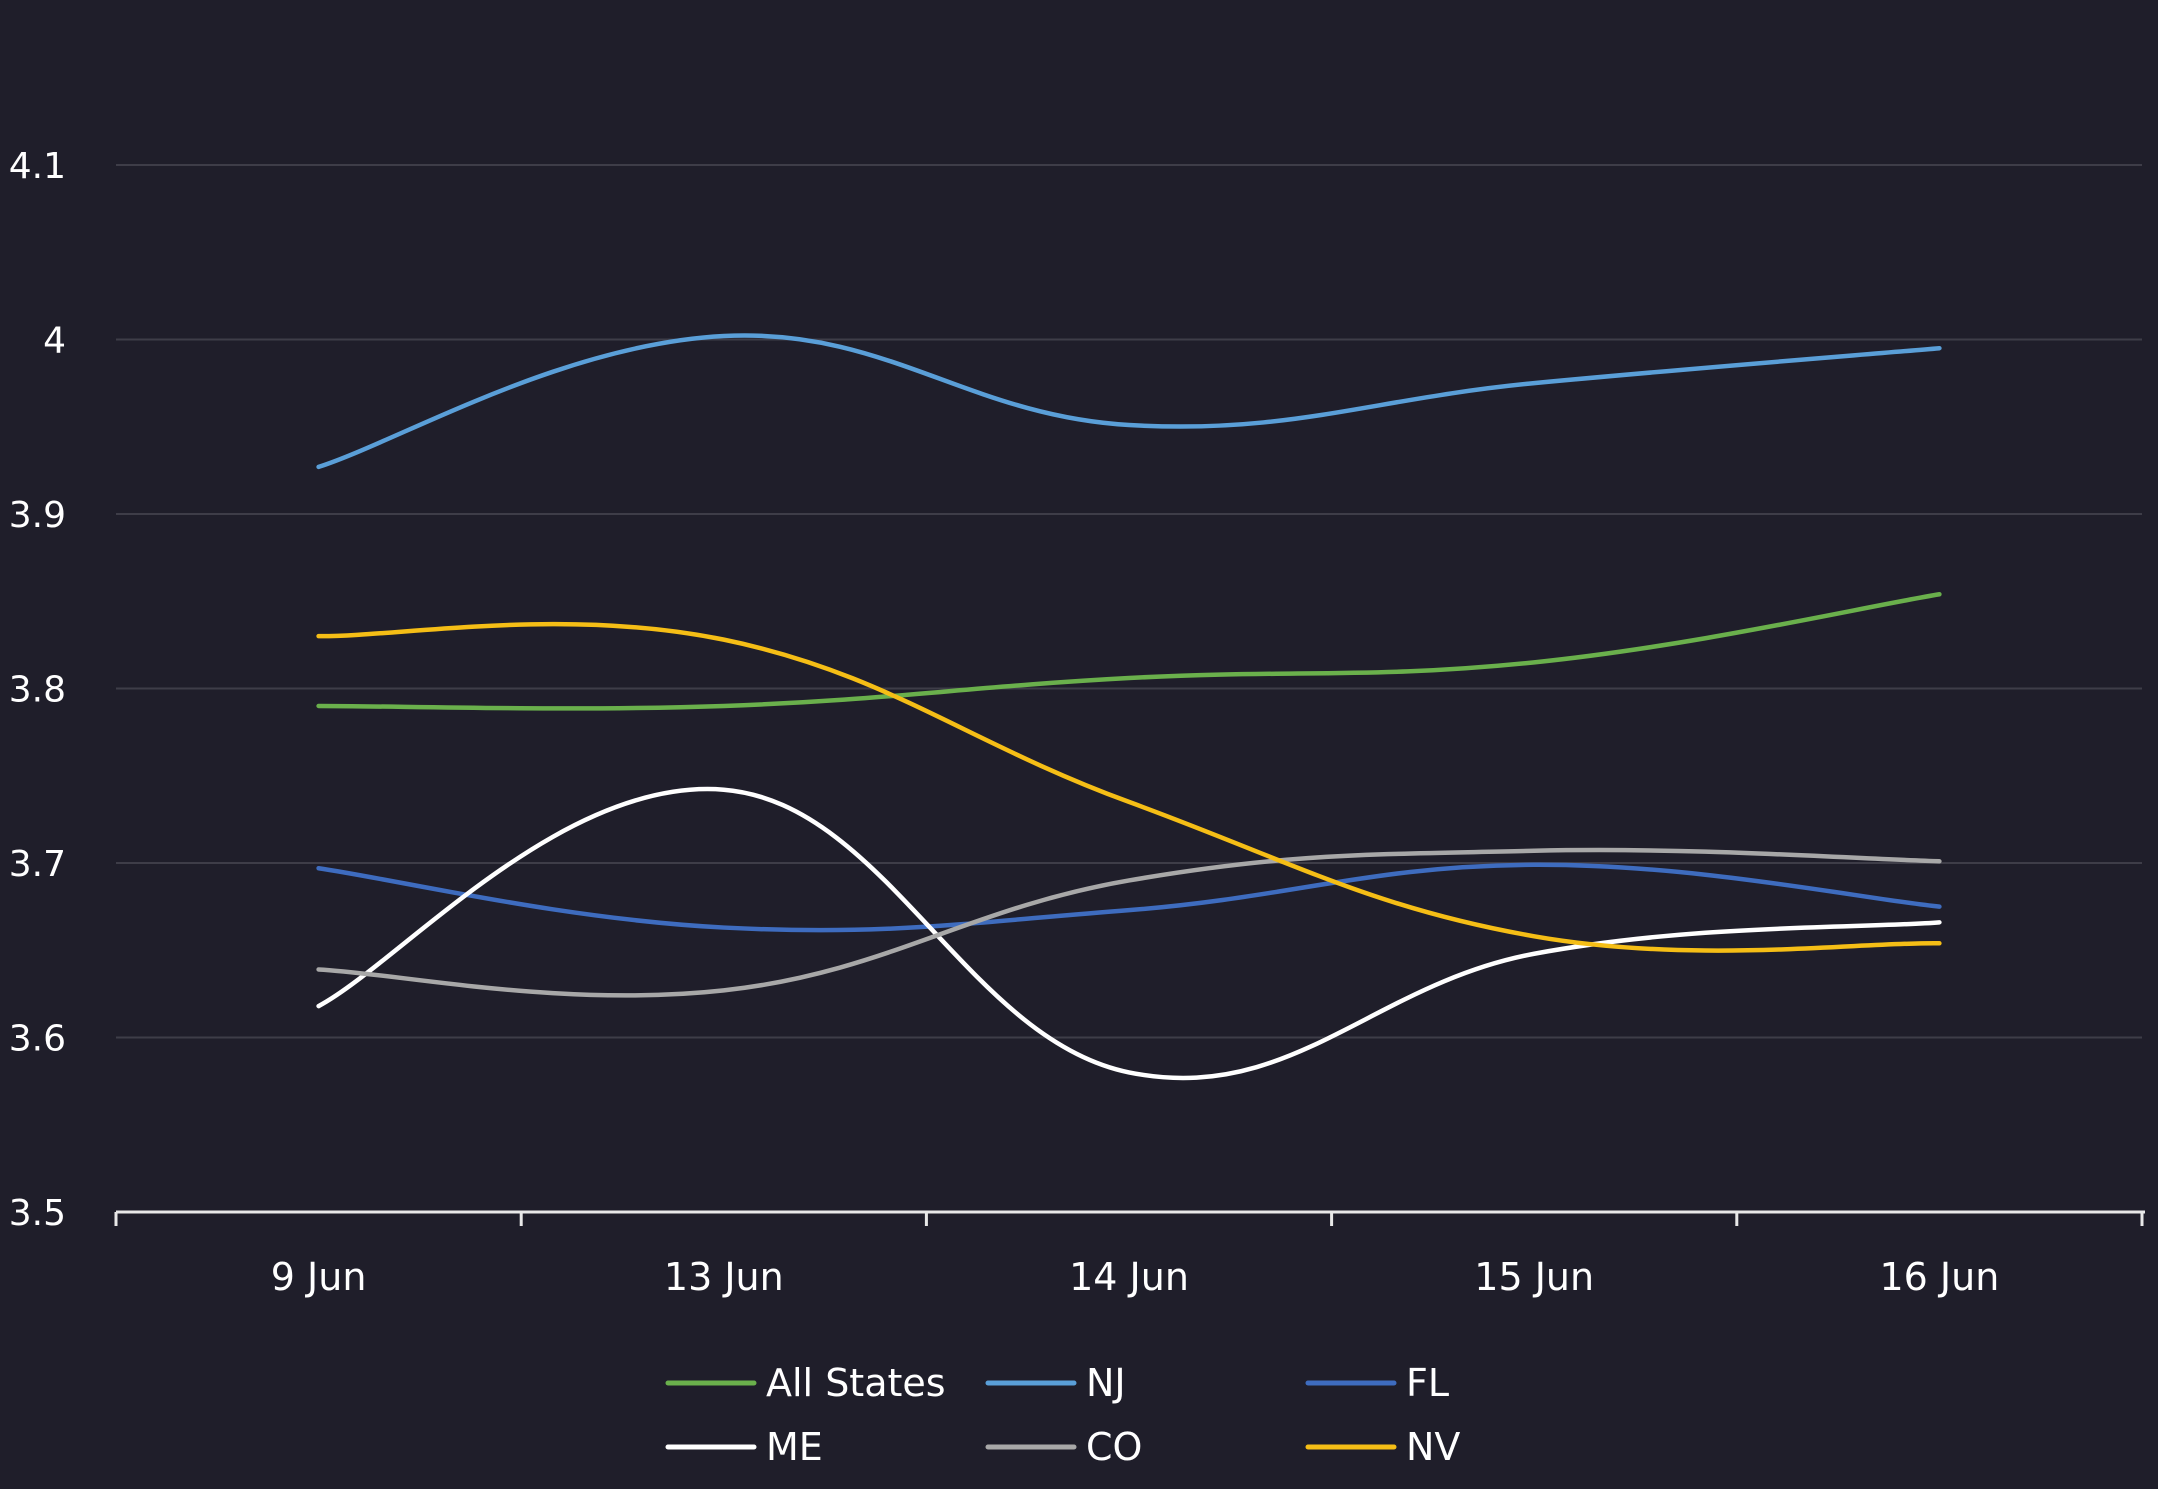 This screenshot has height=1489, width=2158. I want to click on series-line-co, so click(1129, 922).